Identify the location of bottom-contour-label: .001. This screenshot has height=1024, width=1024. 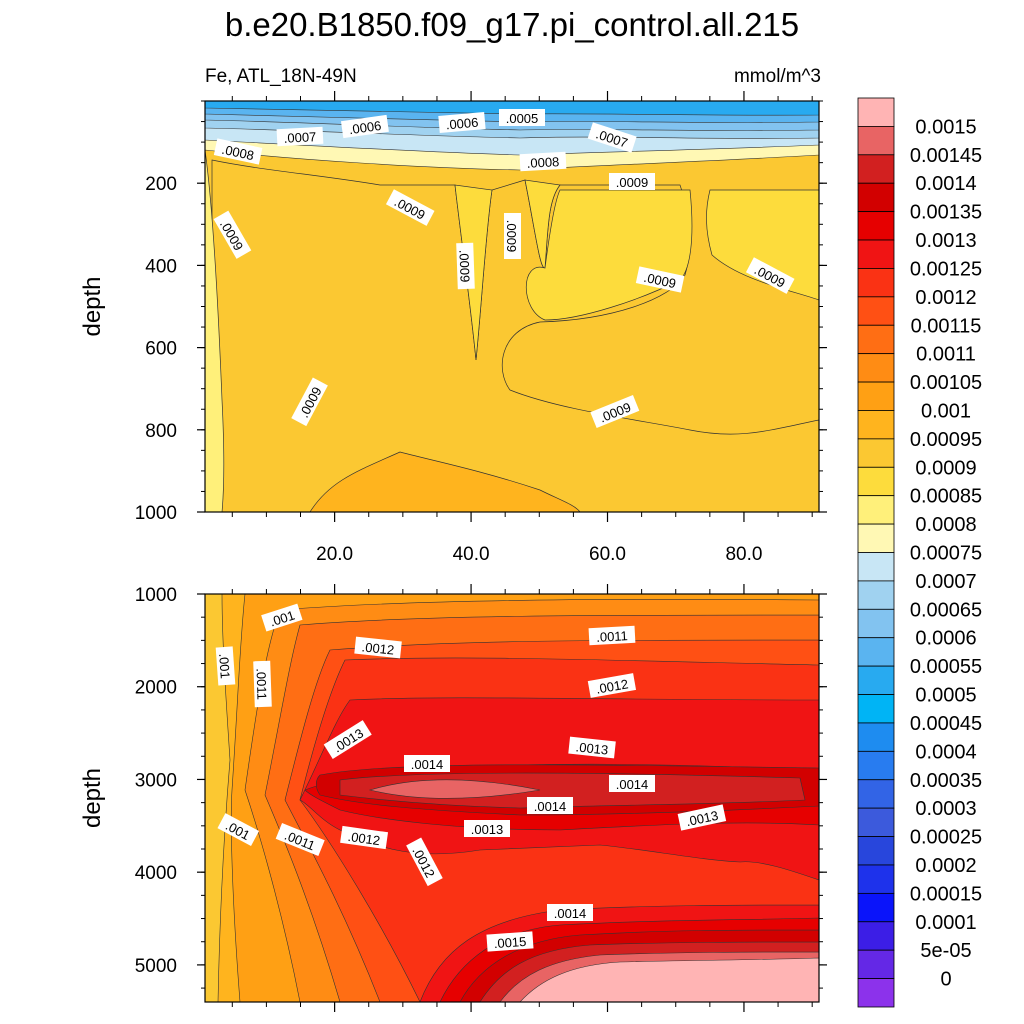
(282, 617).